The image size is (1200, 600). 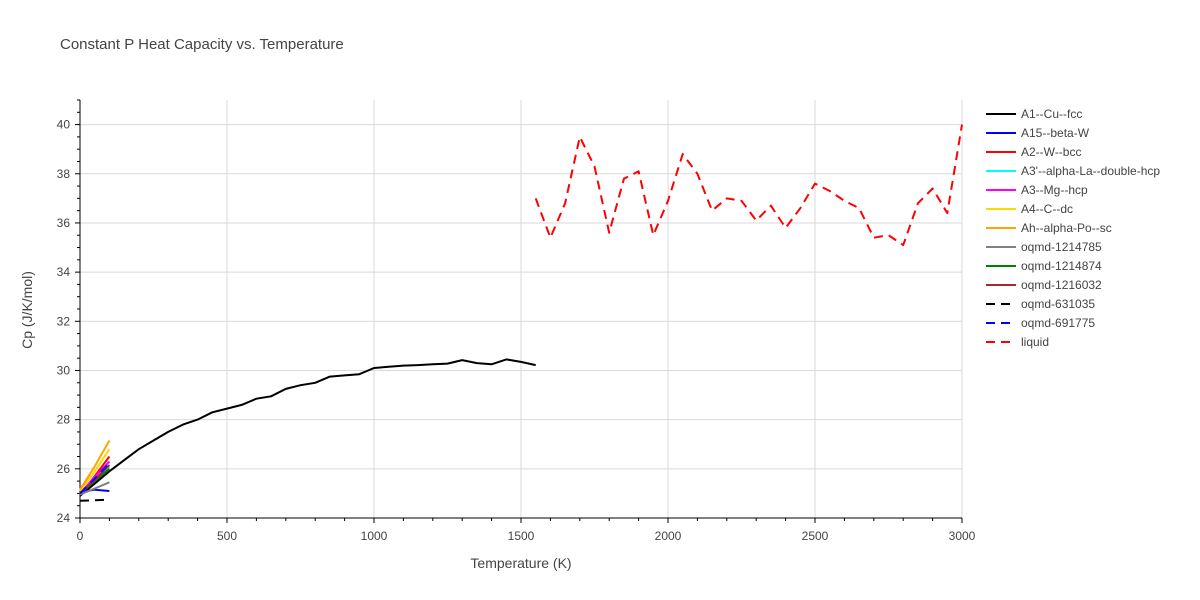 I want to click on legend-item: A4--C--dc, so click(x=1029, y=209).